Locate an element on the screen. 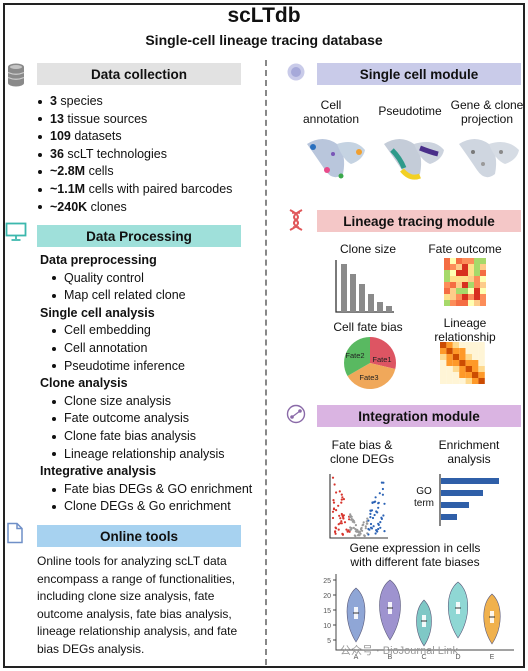  processing-item-label: Clone size analysis is located at coordinates (117, 400).